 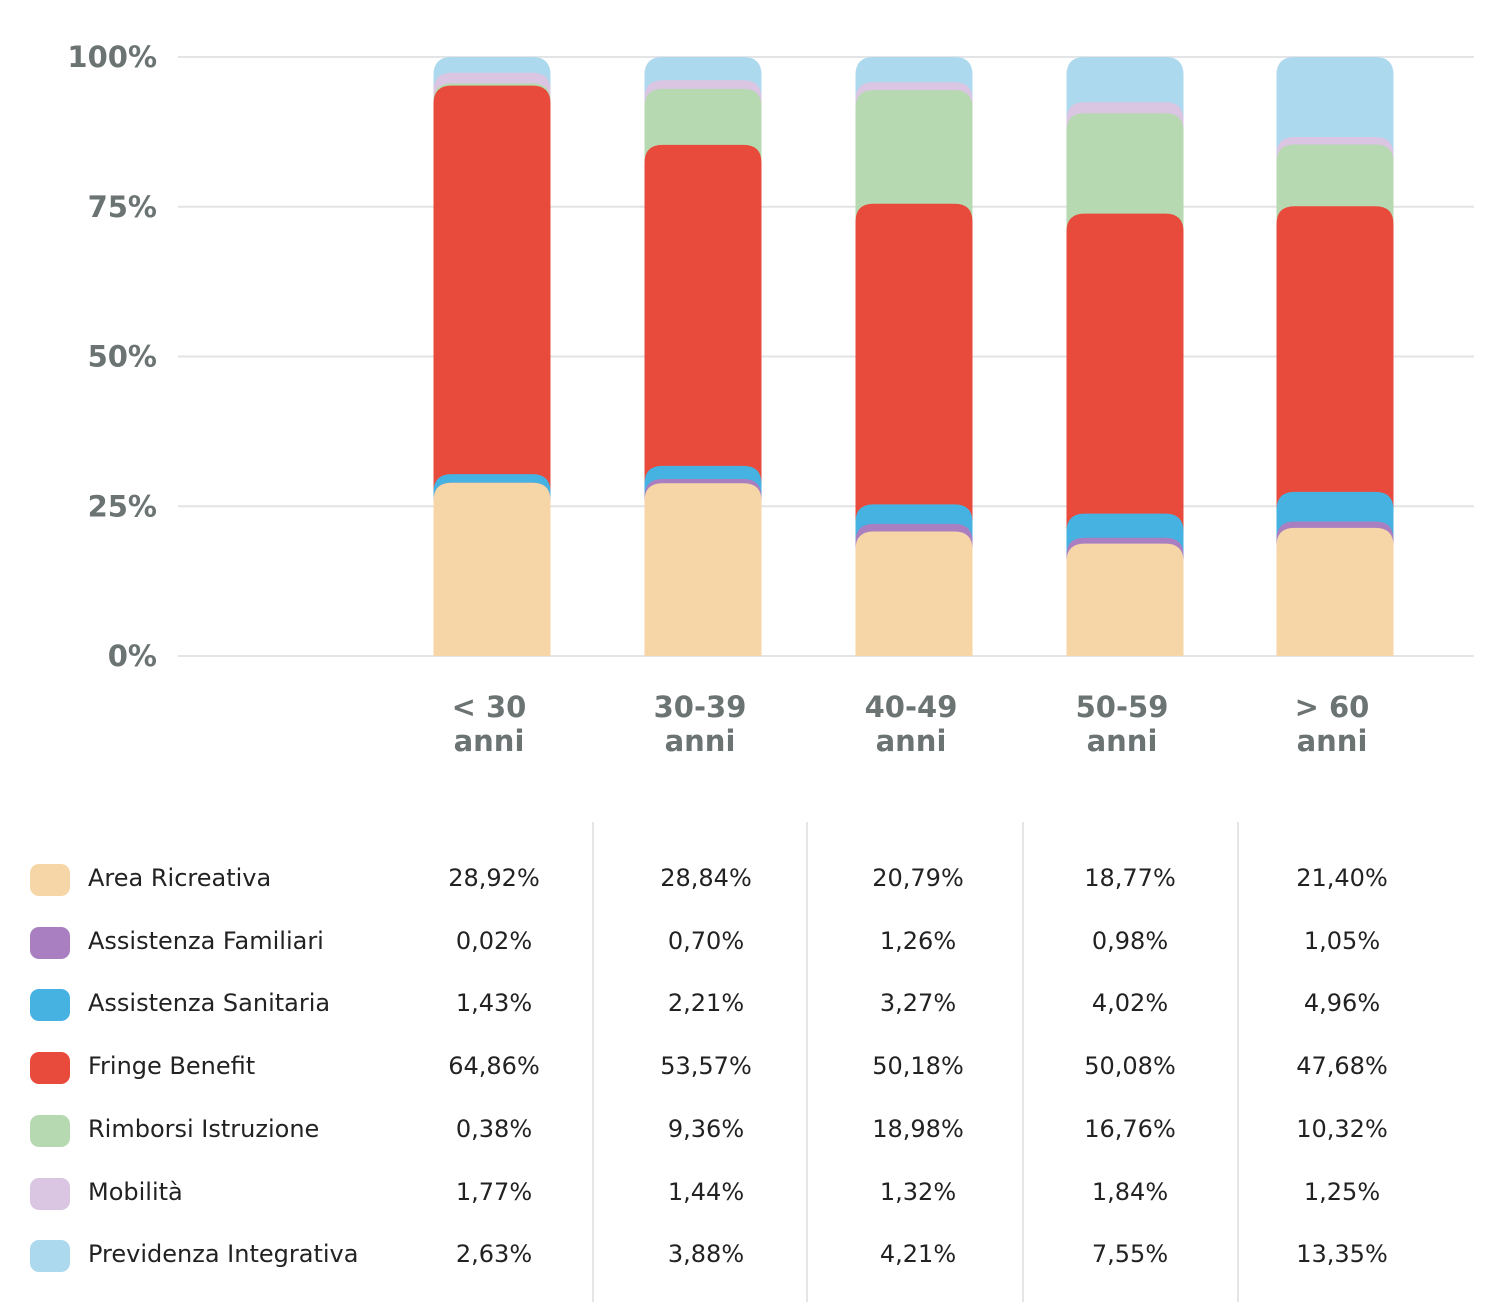 I want to click on data-label: 1,25%, so click(x=1342, y=1191).